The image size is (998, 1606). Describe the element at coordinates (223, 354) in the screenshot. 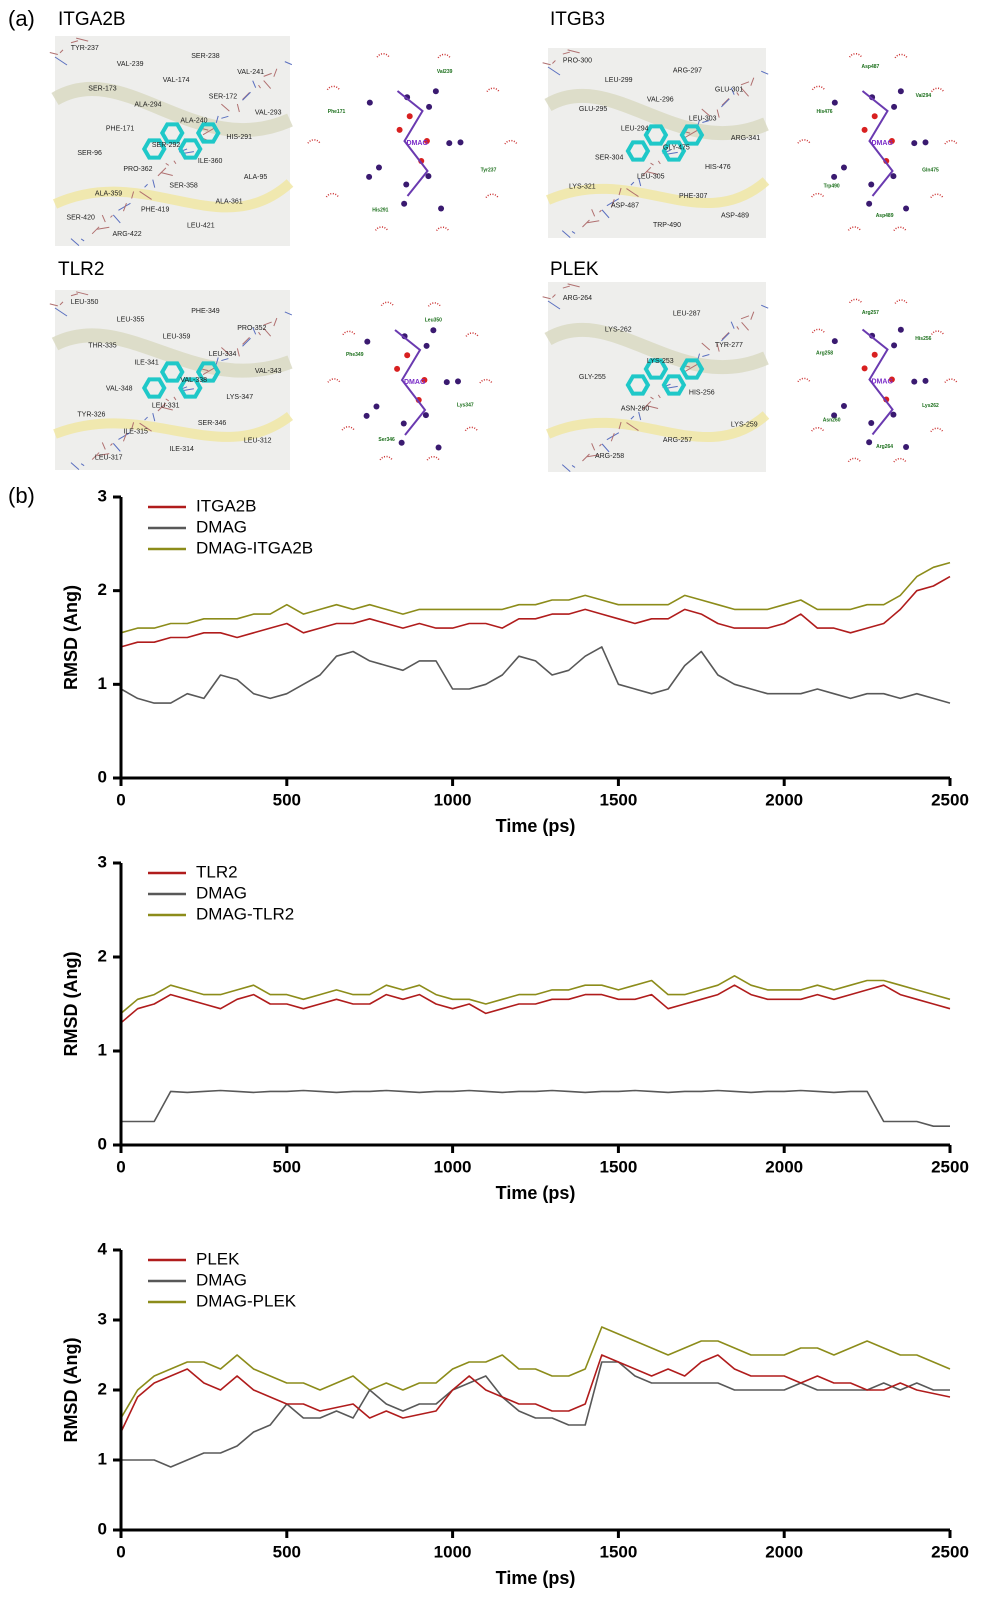

I see `residue-label: LEU-334` at that location.